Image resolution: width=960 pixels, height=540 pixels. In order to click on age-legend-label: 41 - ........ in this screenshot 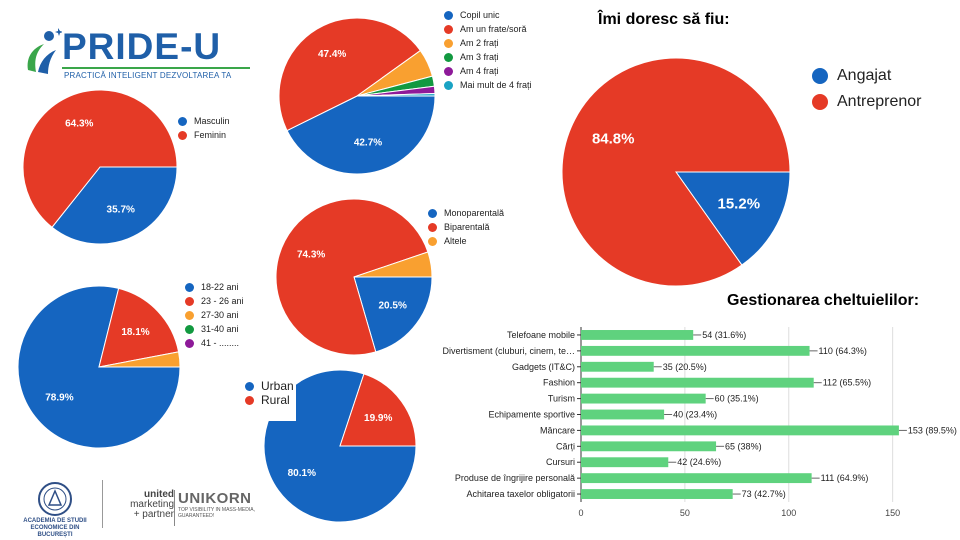, I will do `click(220, 343)`.